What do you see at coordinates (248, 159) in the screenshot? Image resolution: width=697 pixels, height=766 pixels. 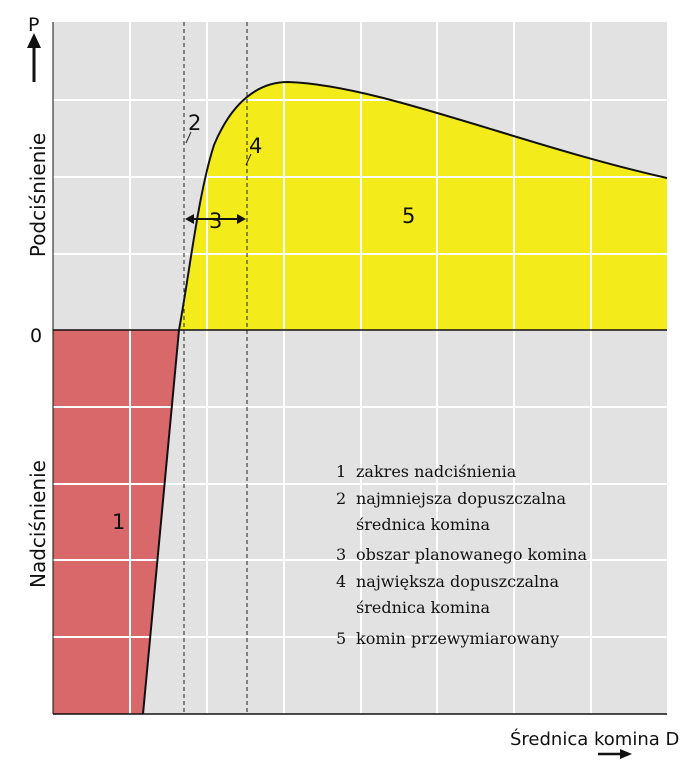 I see `region-label-4-leader` at bounding box center [248, 159].